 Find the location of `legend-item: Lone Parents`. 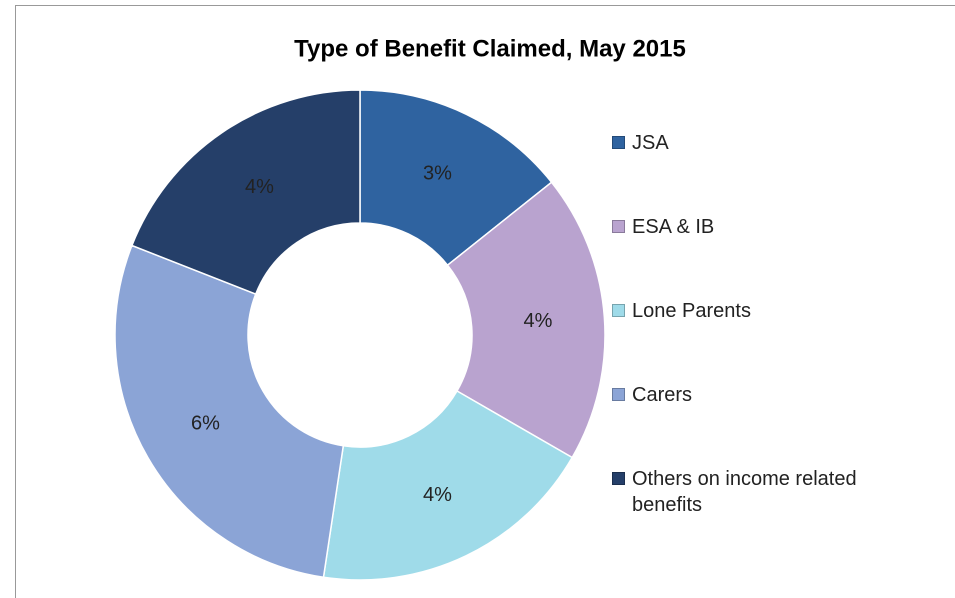

legend-item: Lone Parents is located at coordinates (737, 340).